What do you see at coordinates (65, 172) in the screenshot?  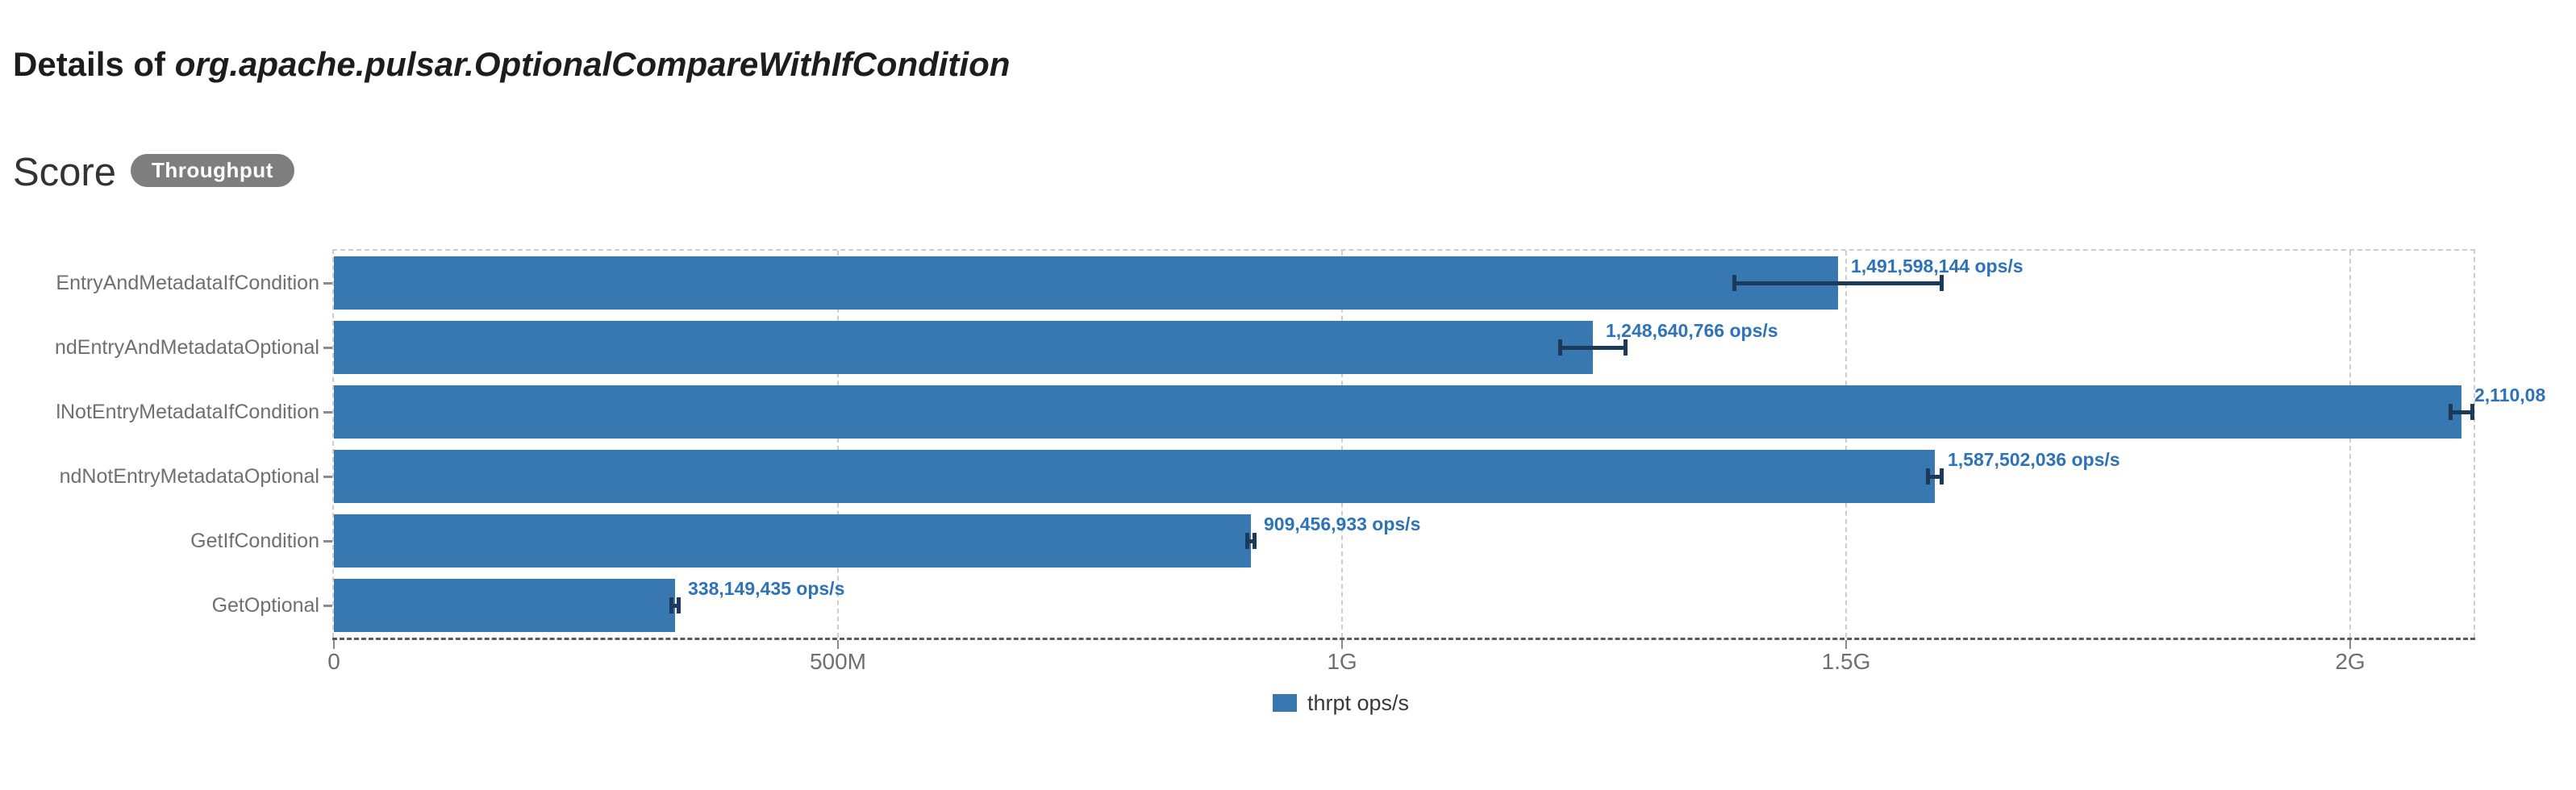 I see `score-heading: Score` at bounding box center [65, 172].